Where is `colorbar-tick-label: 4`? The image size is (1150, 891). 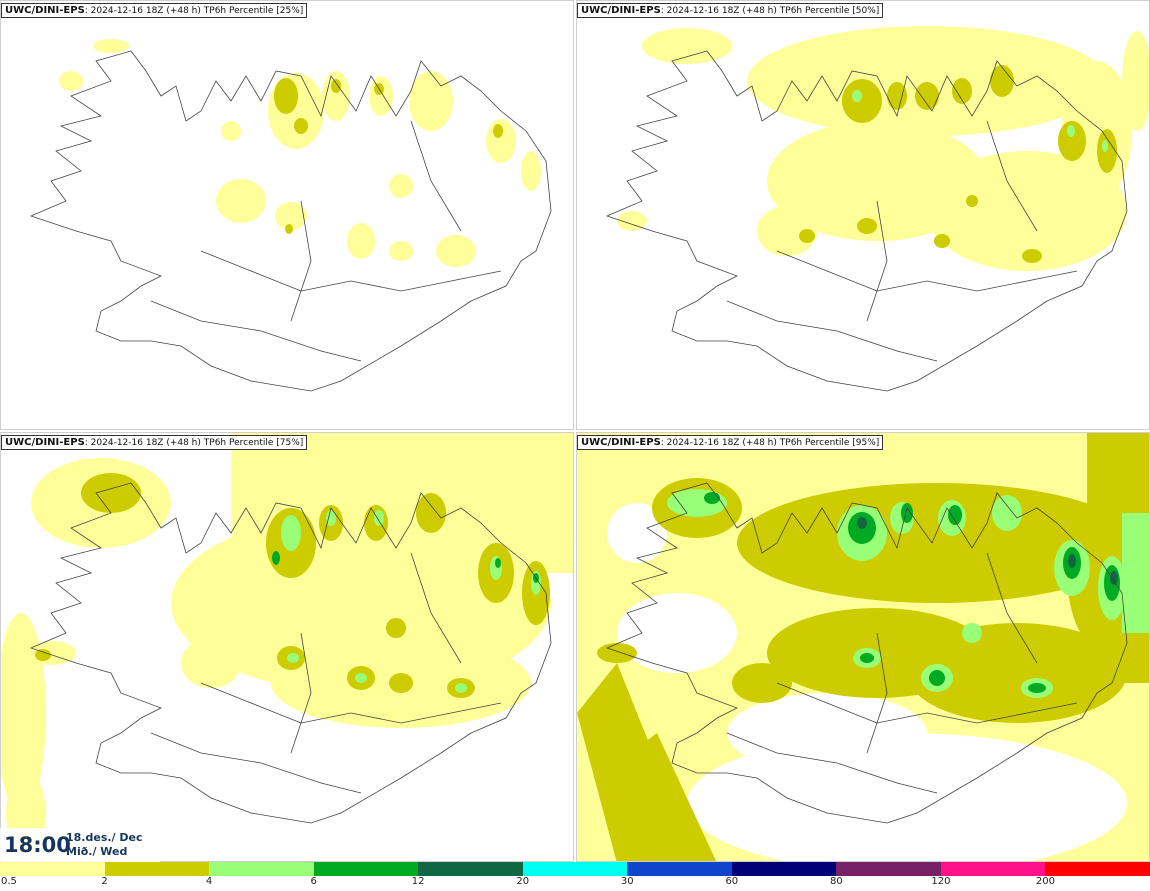 colorbar-tick-label: 4 is located at coordinates (209, 881).